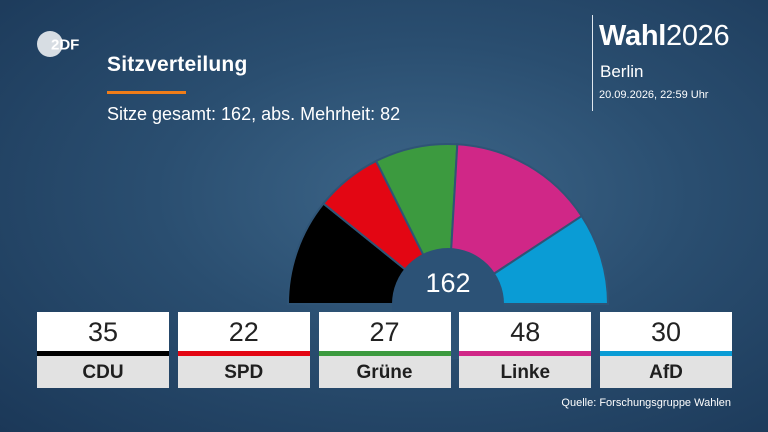  I want to click on party-box-linke: 48 Linke, so click(525, 350).